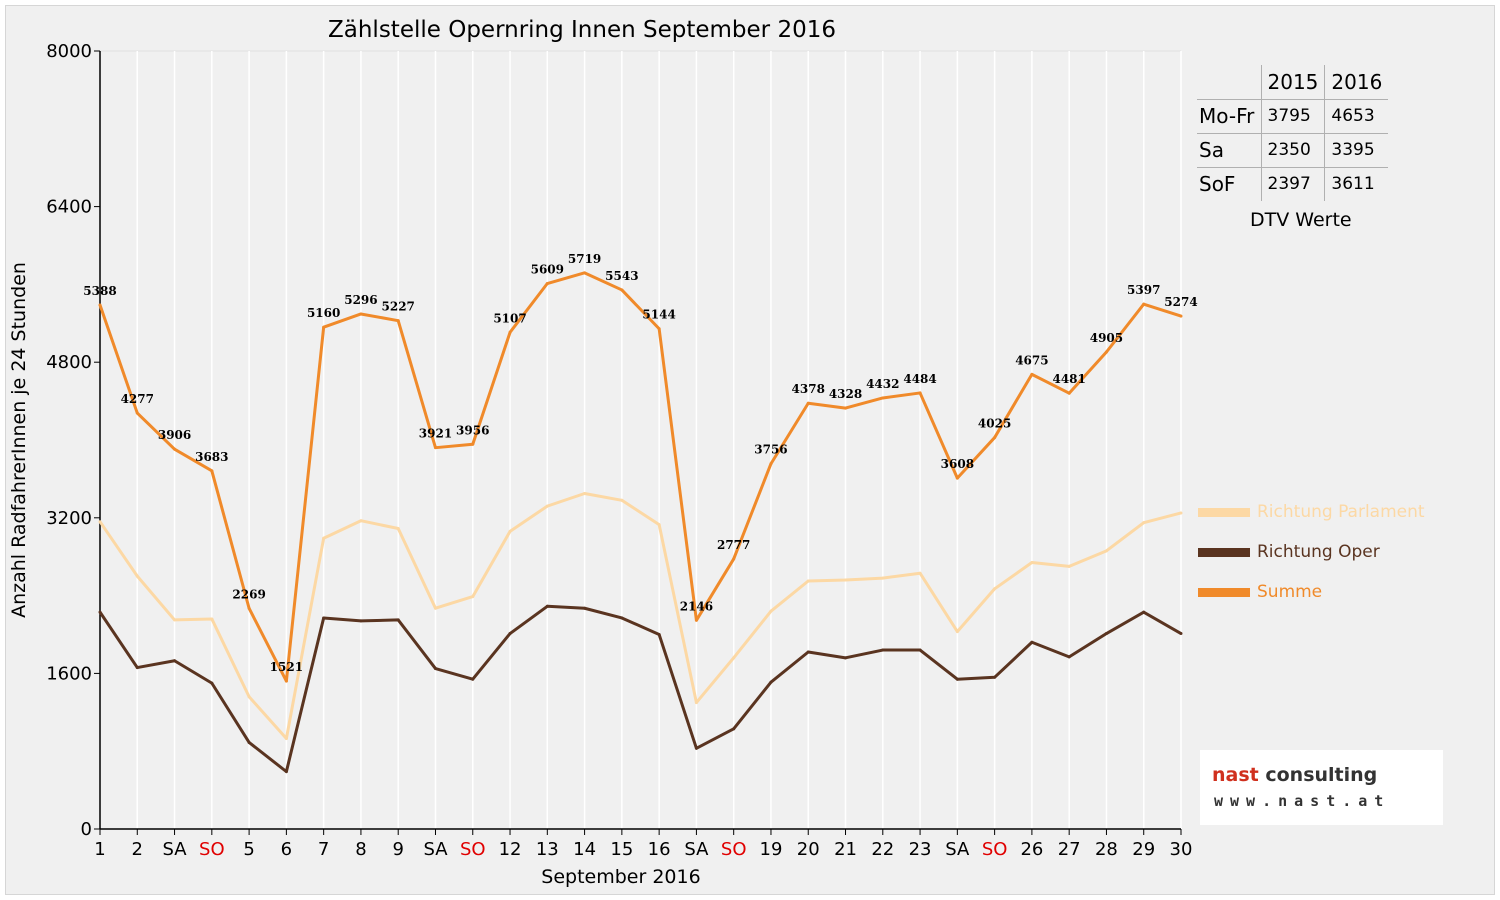 The image size is (1500, 900). Describe the element at coordinates (509, 318) in the screenshot. I see `data-label-summe: 5107` at that location.